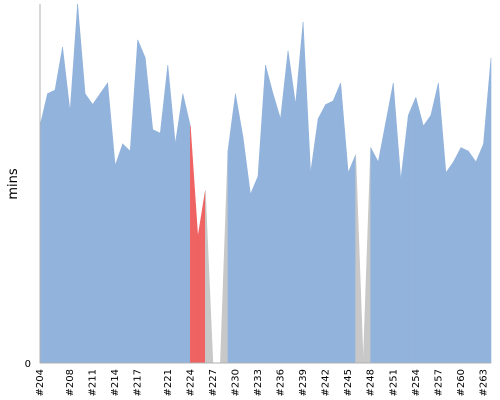 The height and width of the screenshot is (400, 500). I want to click on y-tick-label: 0, so click(28, 364).